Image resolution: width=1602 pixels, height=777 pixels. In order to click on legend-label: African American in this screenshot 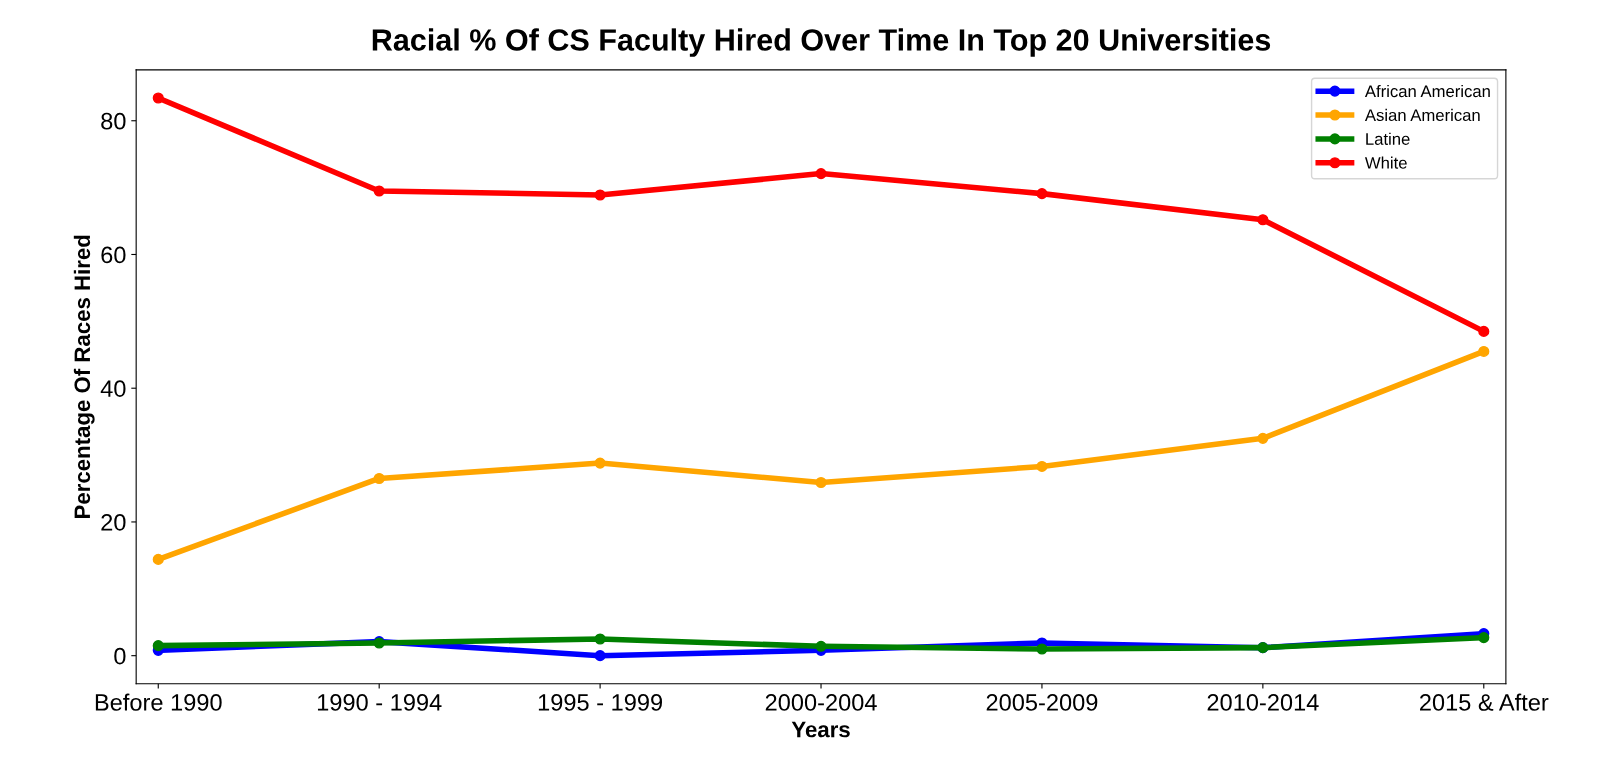, I will do `click(1427, 91)`.